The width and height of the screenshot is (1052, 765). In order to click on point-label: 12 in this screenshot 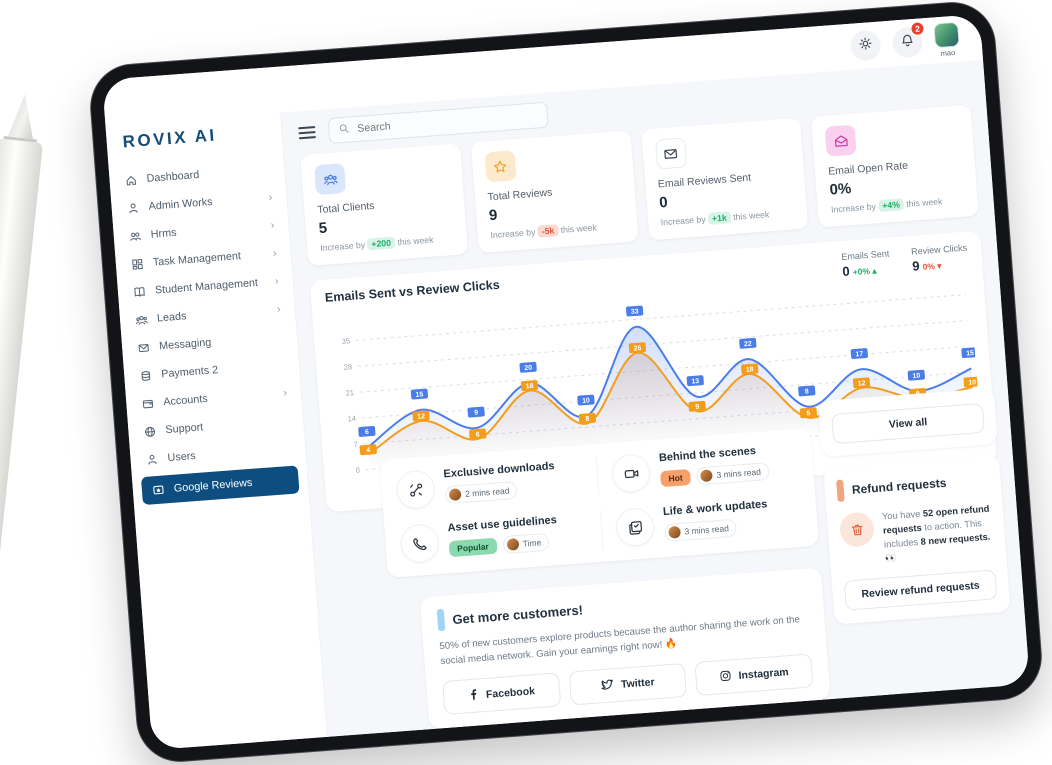, I will do `click(421, 416)`.